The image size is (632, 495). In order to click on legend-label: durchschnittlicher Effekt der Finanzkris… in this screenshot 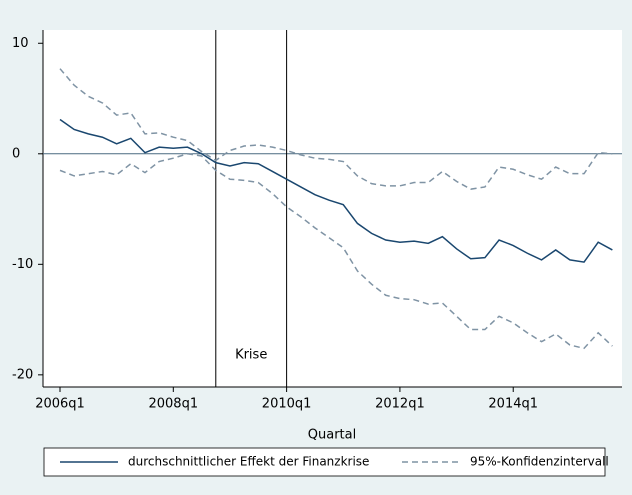, I will do `click(248, 462)`.